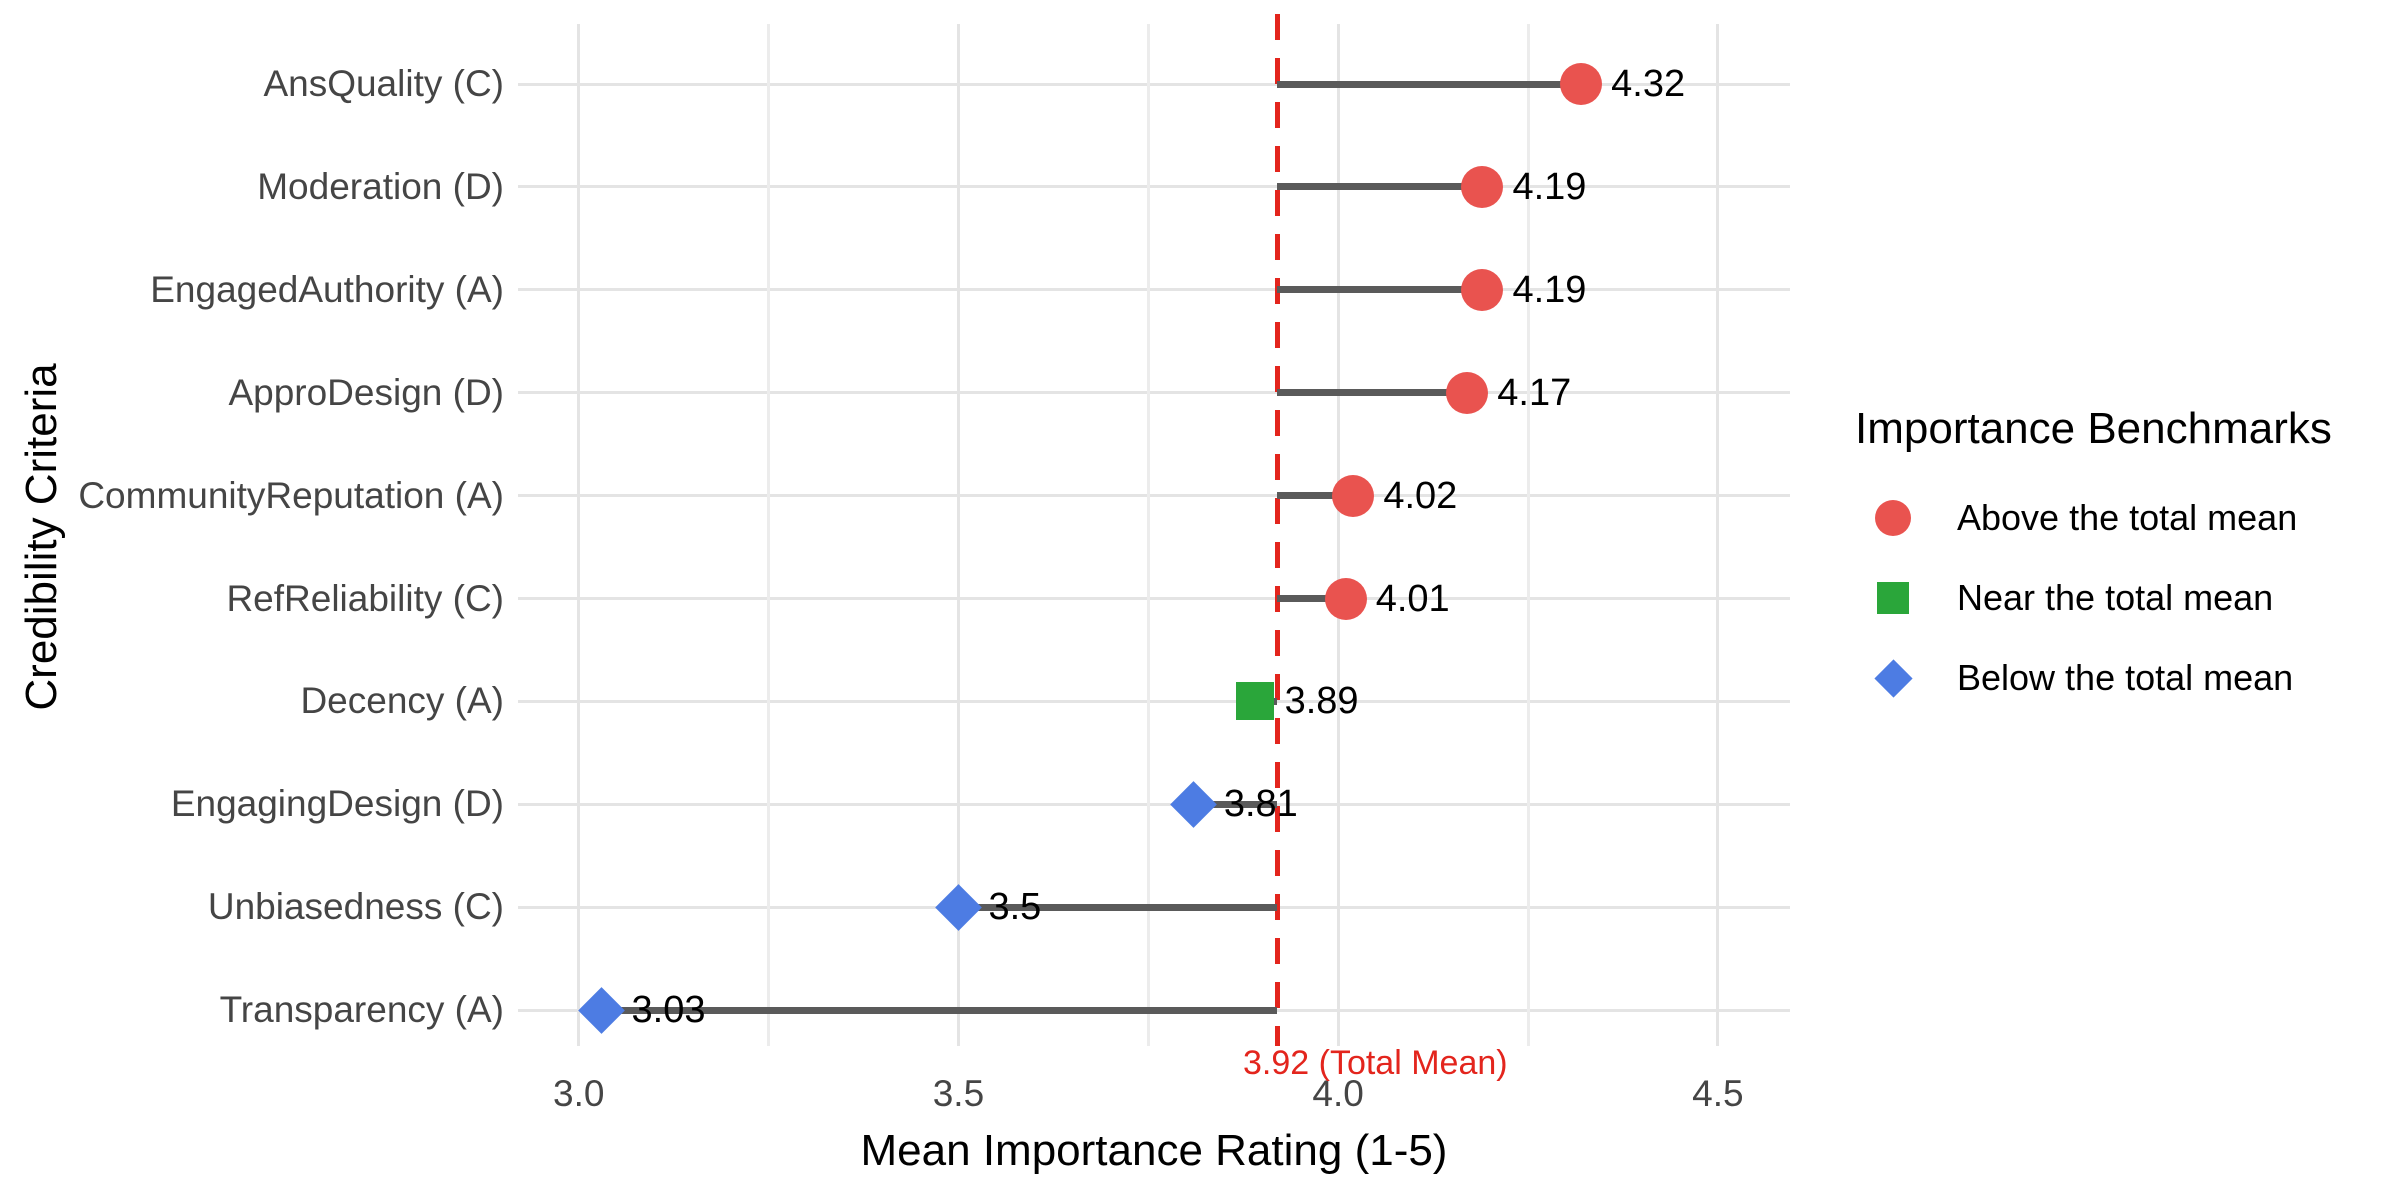 The image size is (2400, 1200). Describe the element at coordinates (1893, 598) in the screenshot. I see `legend-square-icon` at that location.